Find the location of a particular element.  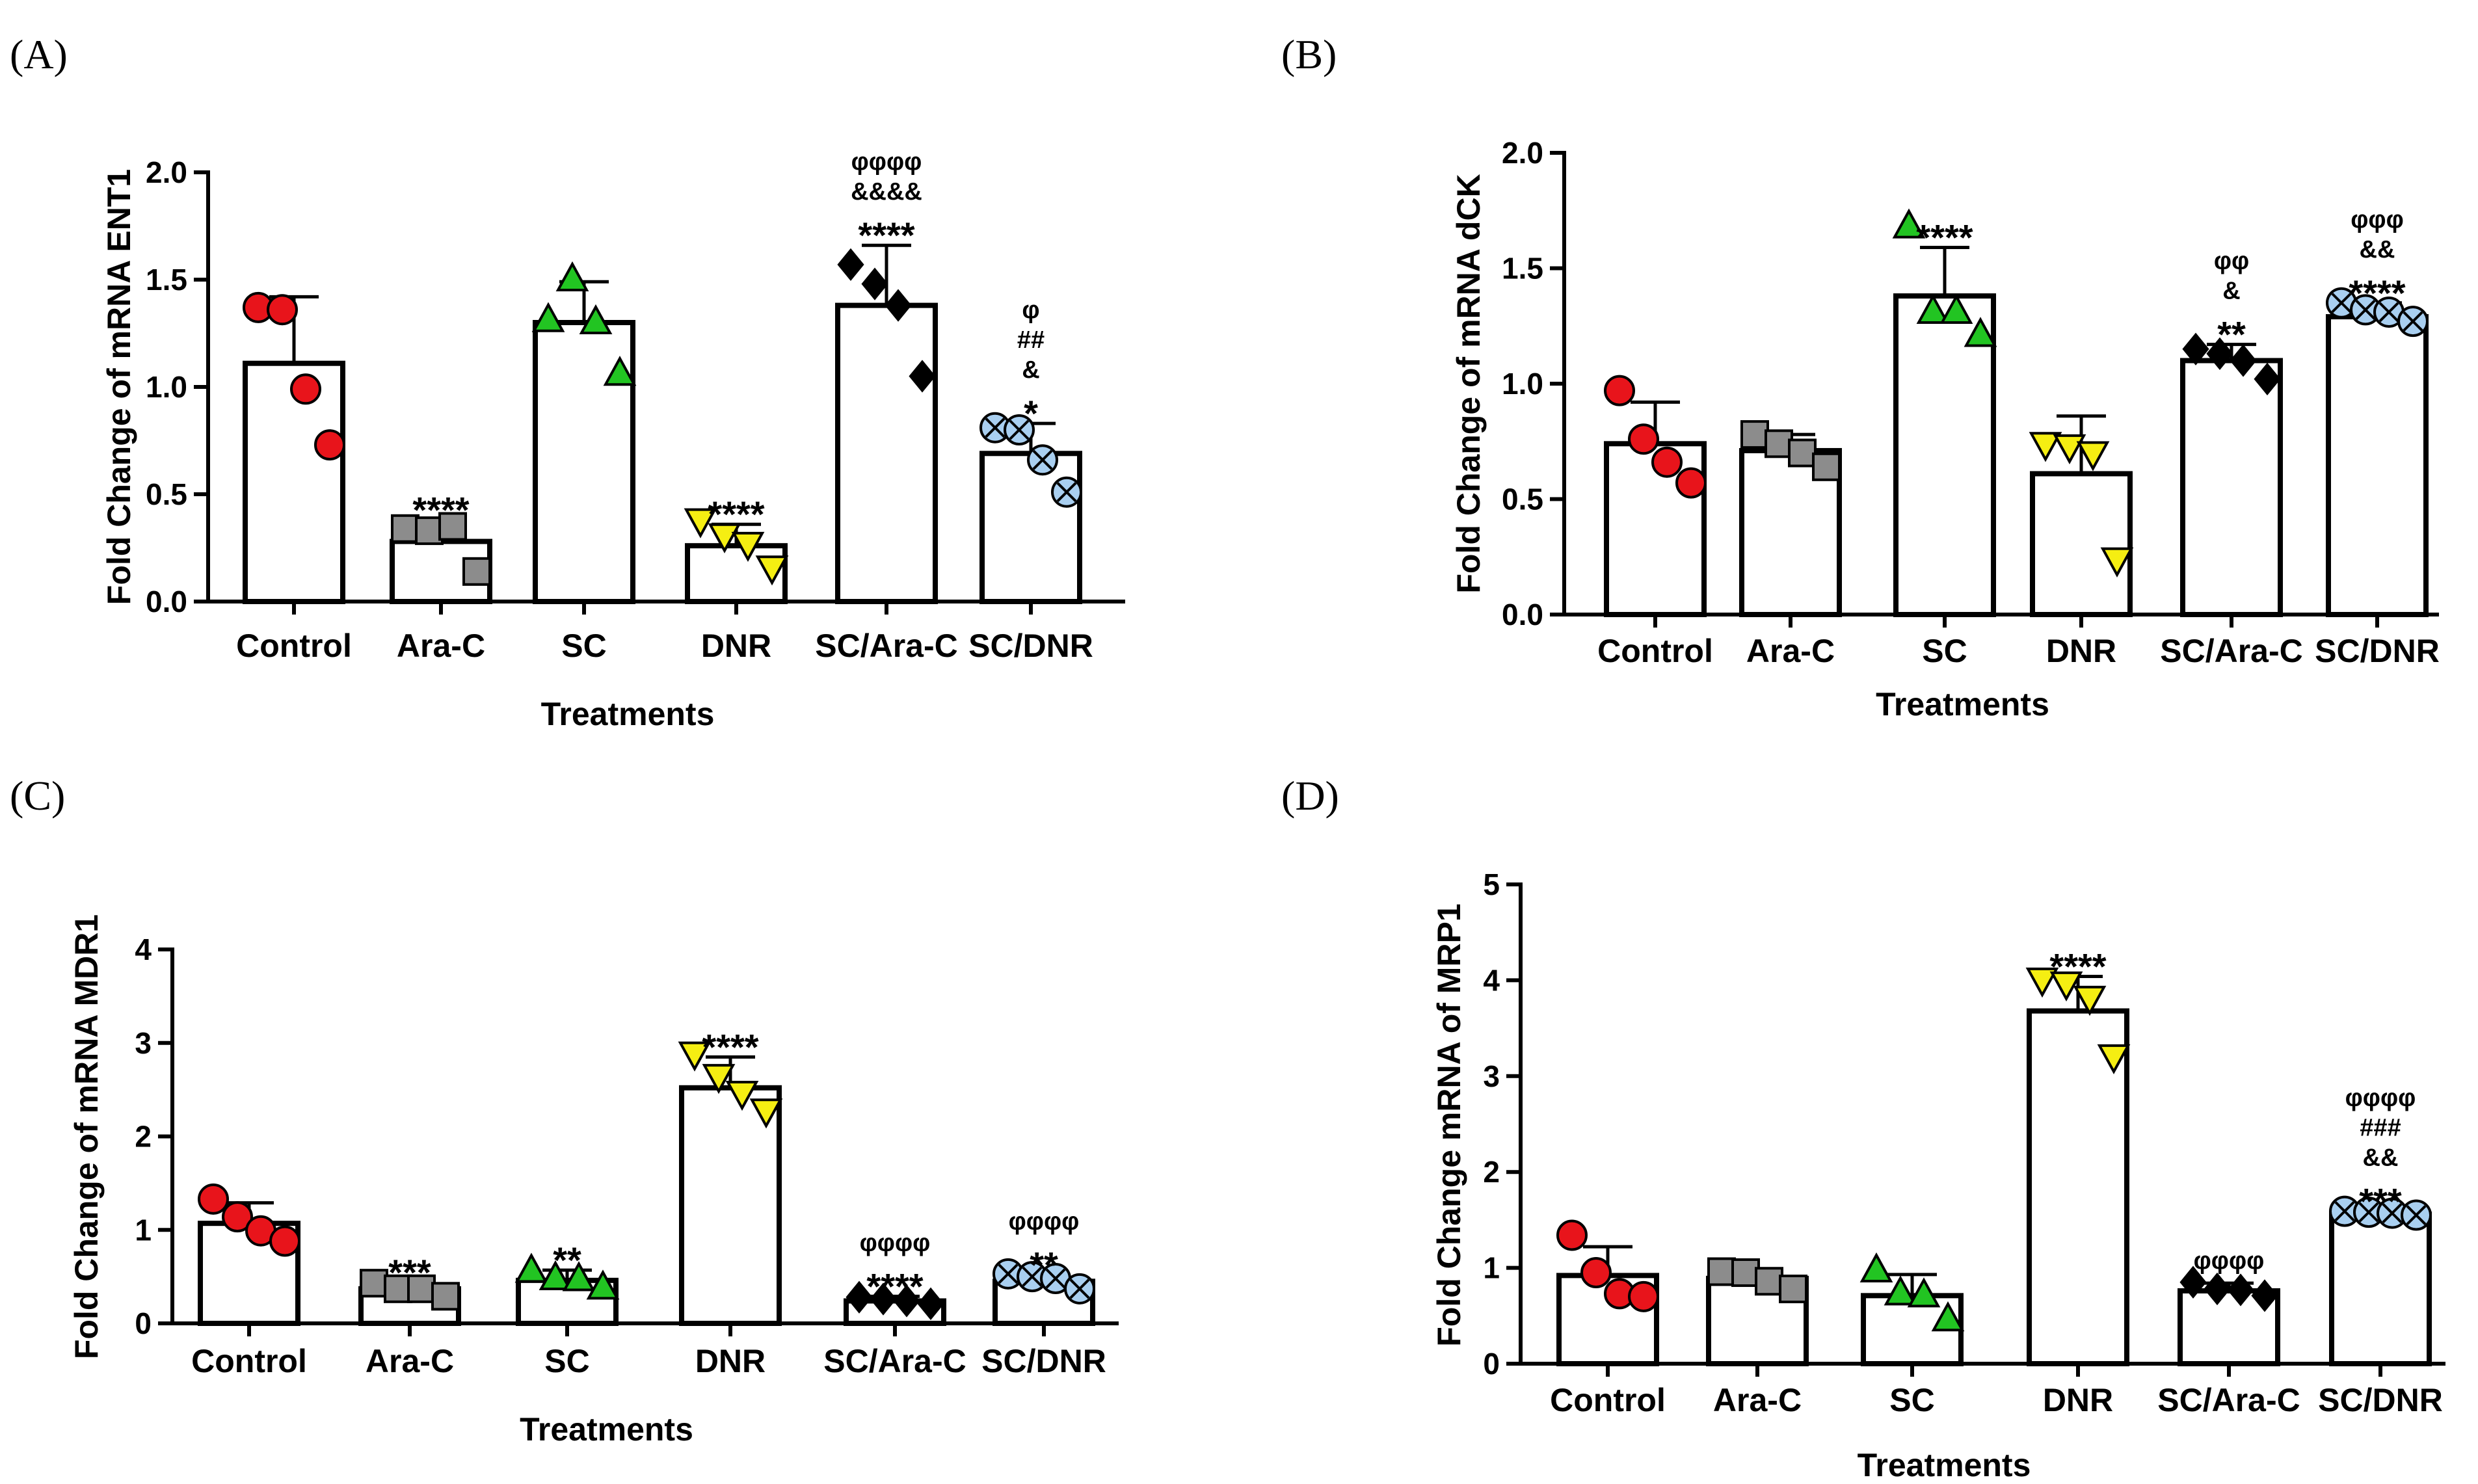

significance-label: ## is located at coordinates (1031, 340).